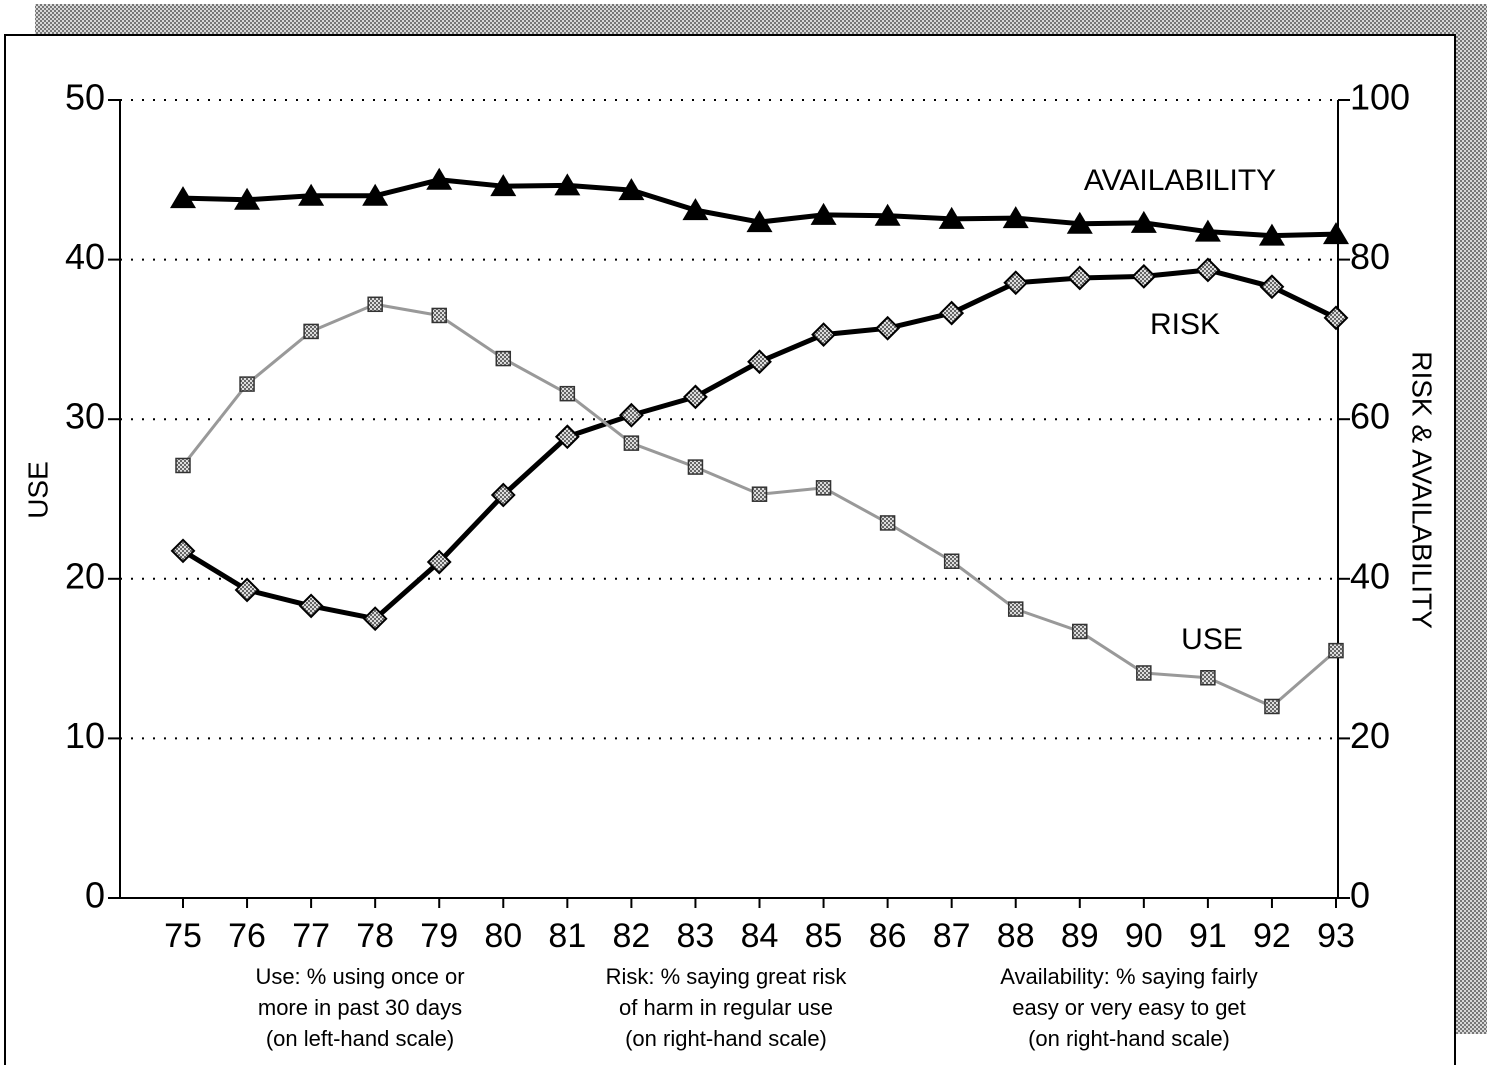  Describe the element at coordinates (1370, 256) in the screenshot. I see `y2-tick-label: 80` at that location.